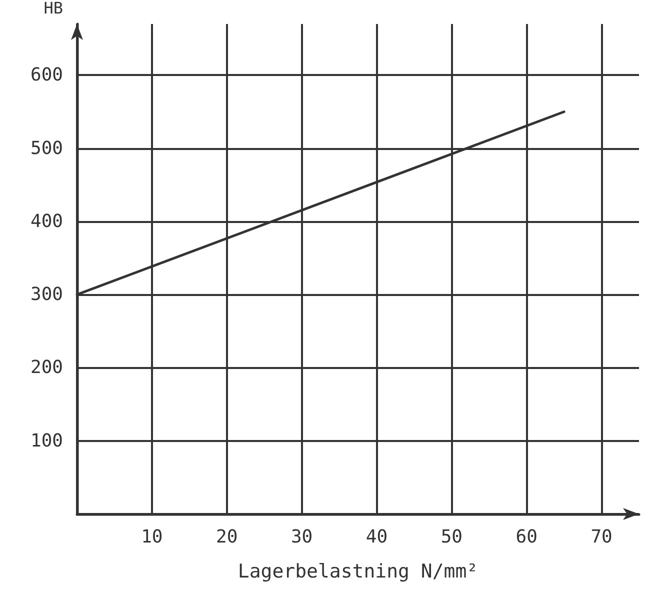  Describe the element at coordinates (46, 221) in the screenshot. I see `y-tick-label: 400` at that location.